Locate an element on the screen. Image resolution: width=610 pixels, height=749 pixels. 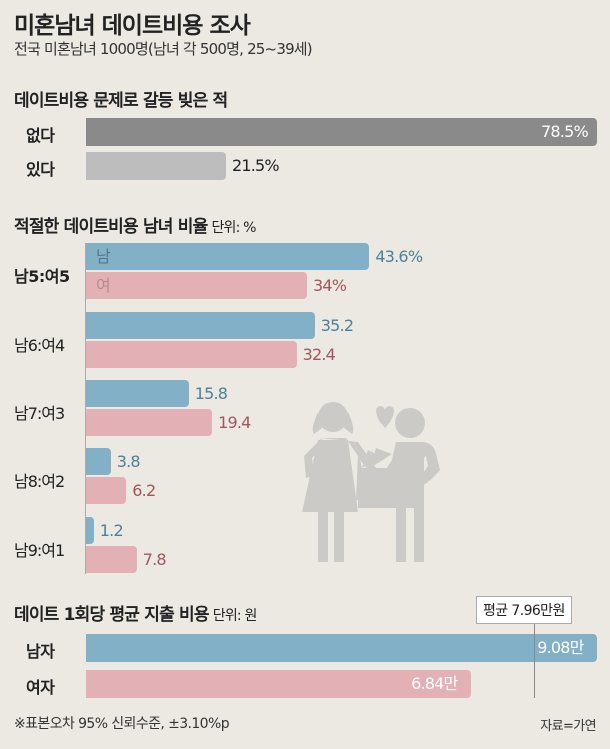
section3-title-text: 데이트 1회당 평균 지출 비용 is located at coordinates (112, 615).